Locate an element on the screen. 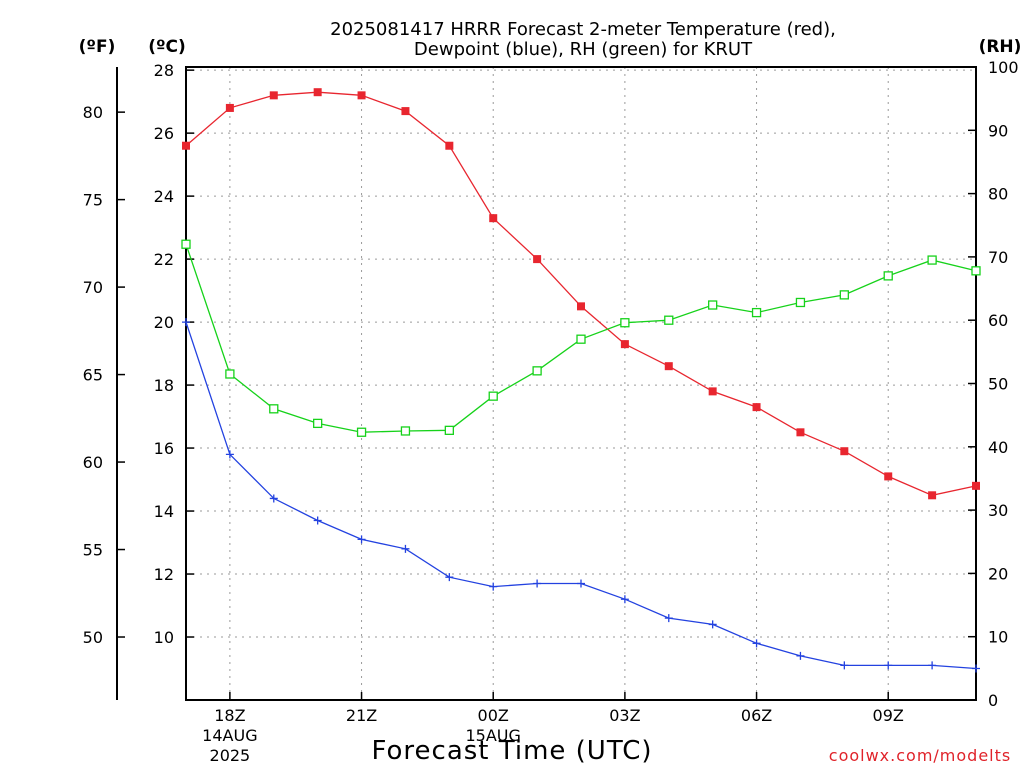 The width and height of the screenshot is (1024, 768). celsius-tick-label: 10 is located at coordinates (164, 637).